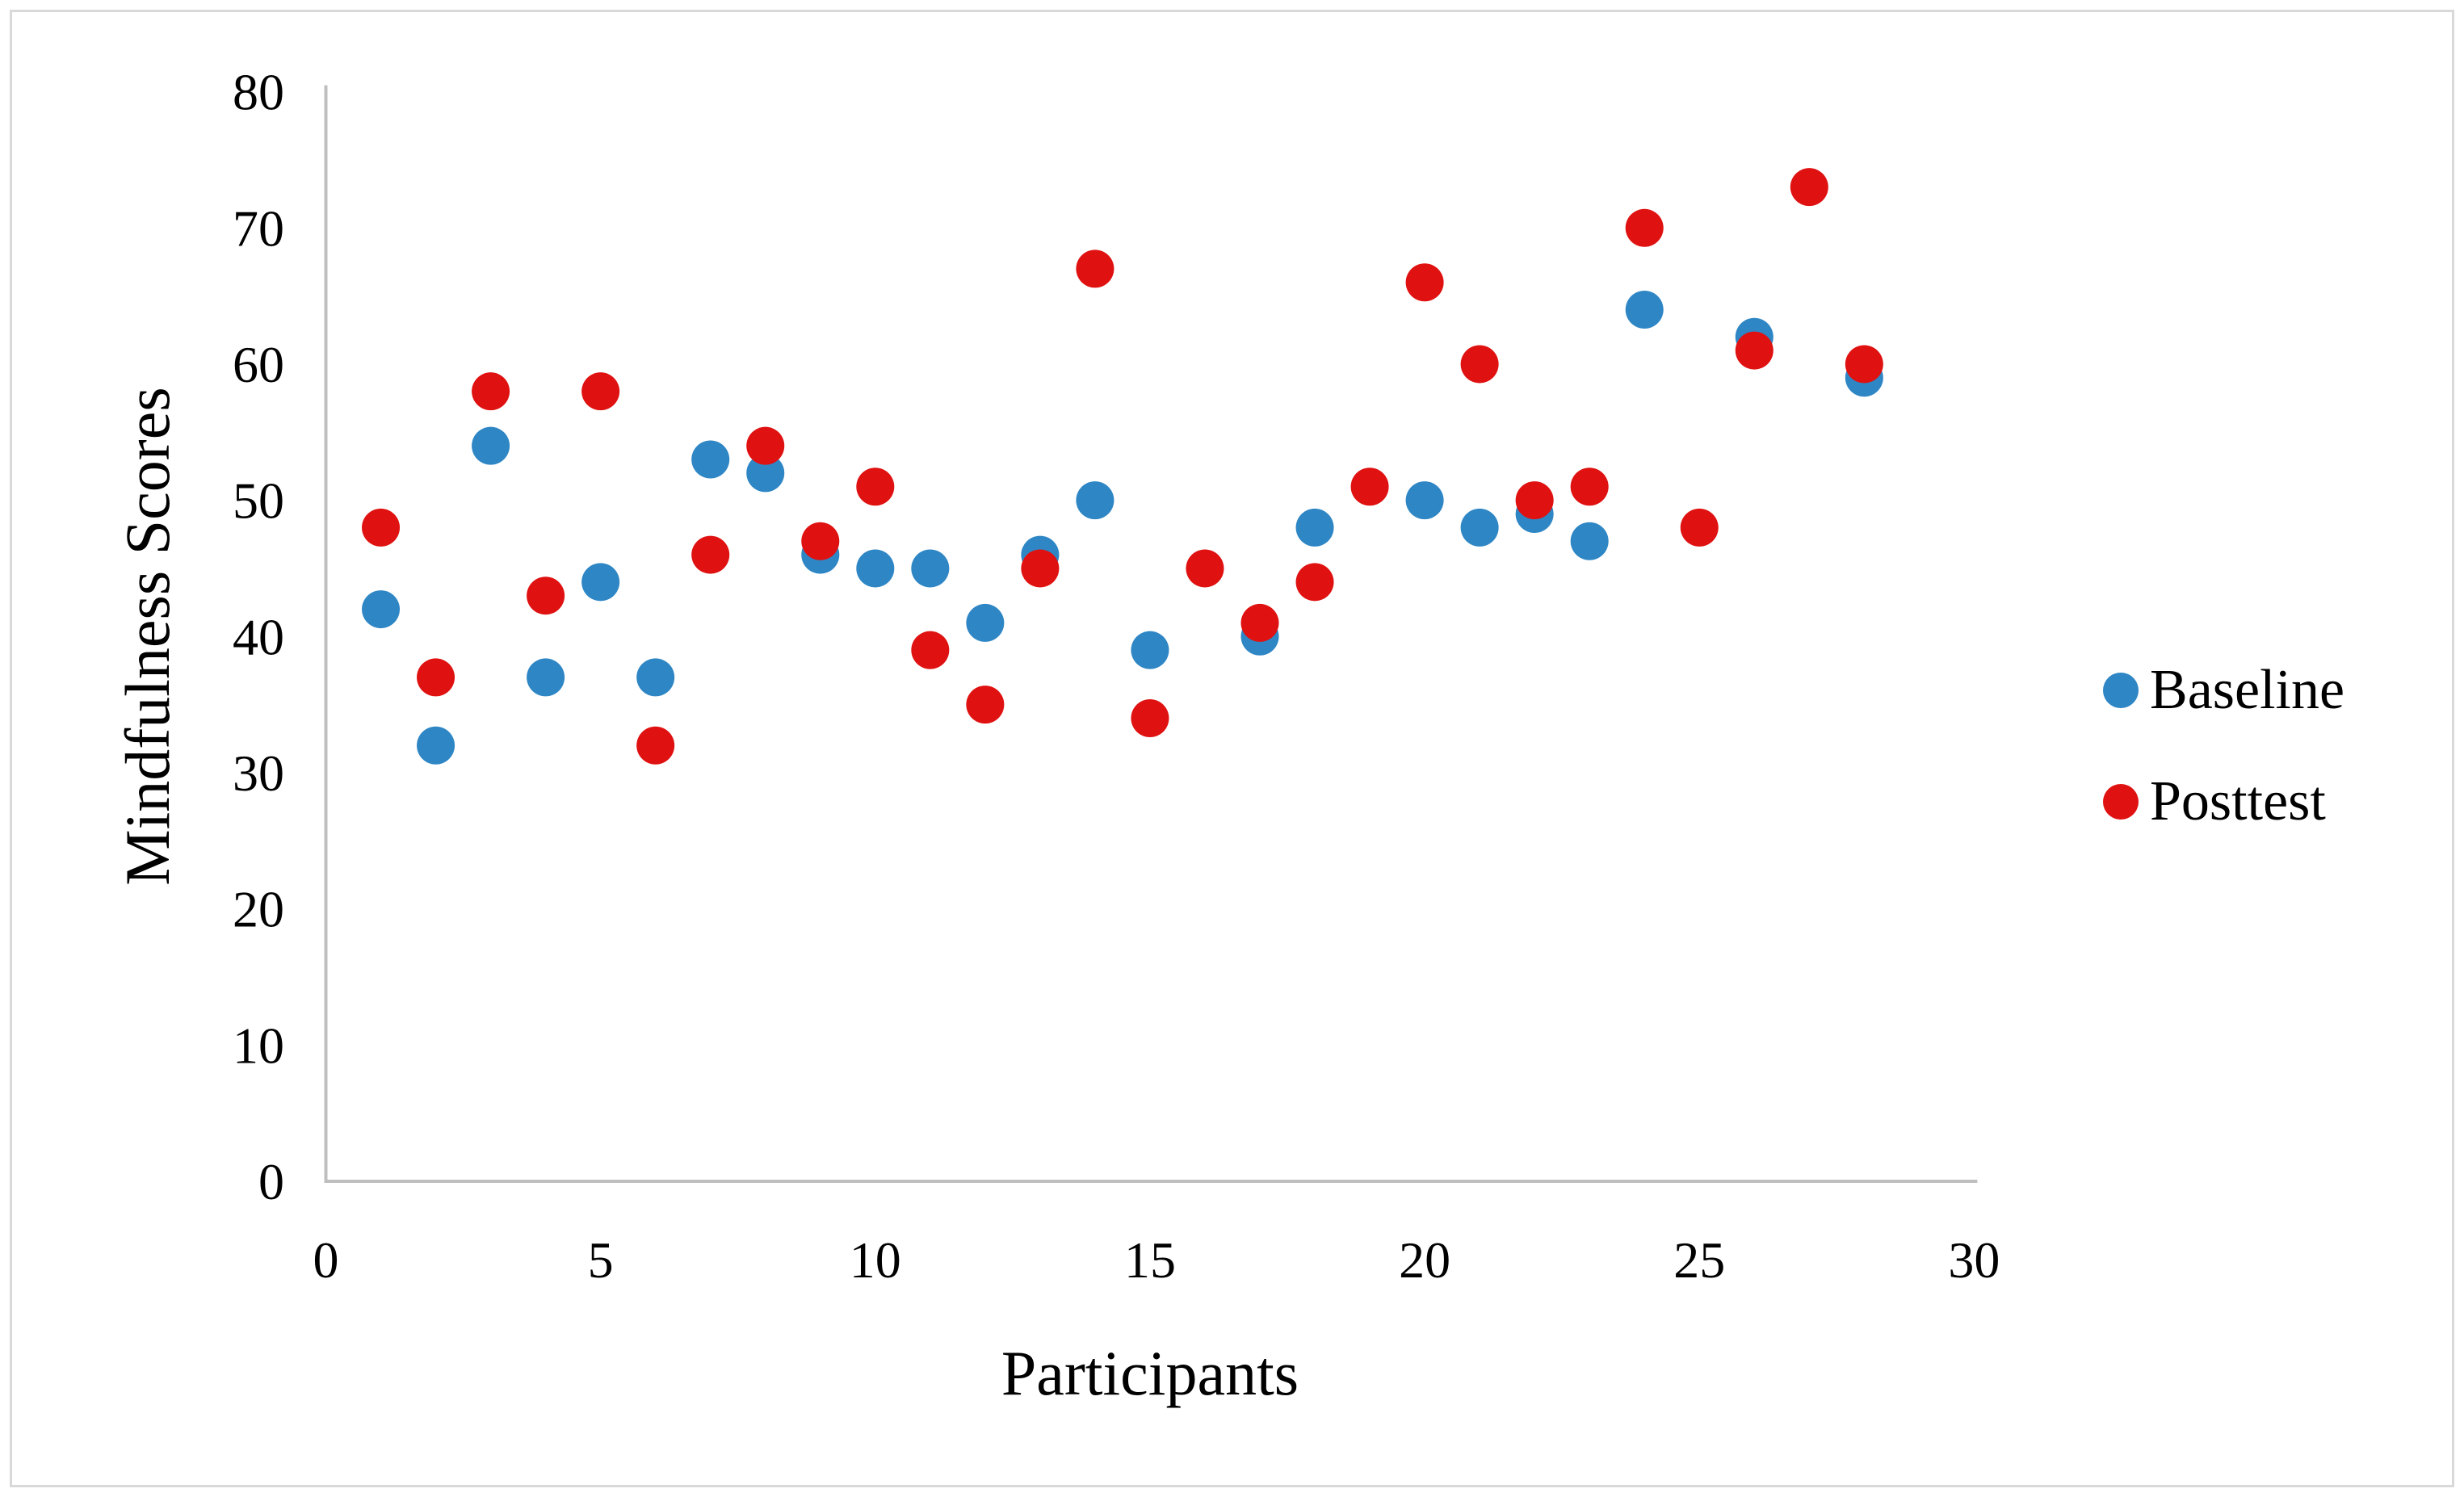 The width and height of the screenshot is (2464, 1497). Describe the element at coordinates (2121, 690) in the screenshot. I see `baseline-marker-icon` at that location.